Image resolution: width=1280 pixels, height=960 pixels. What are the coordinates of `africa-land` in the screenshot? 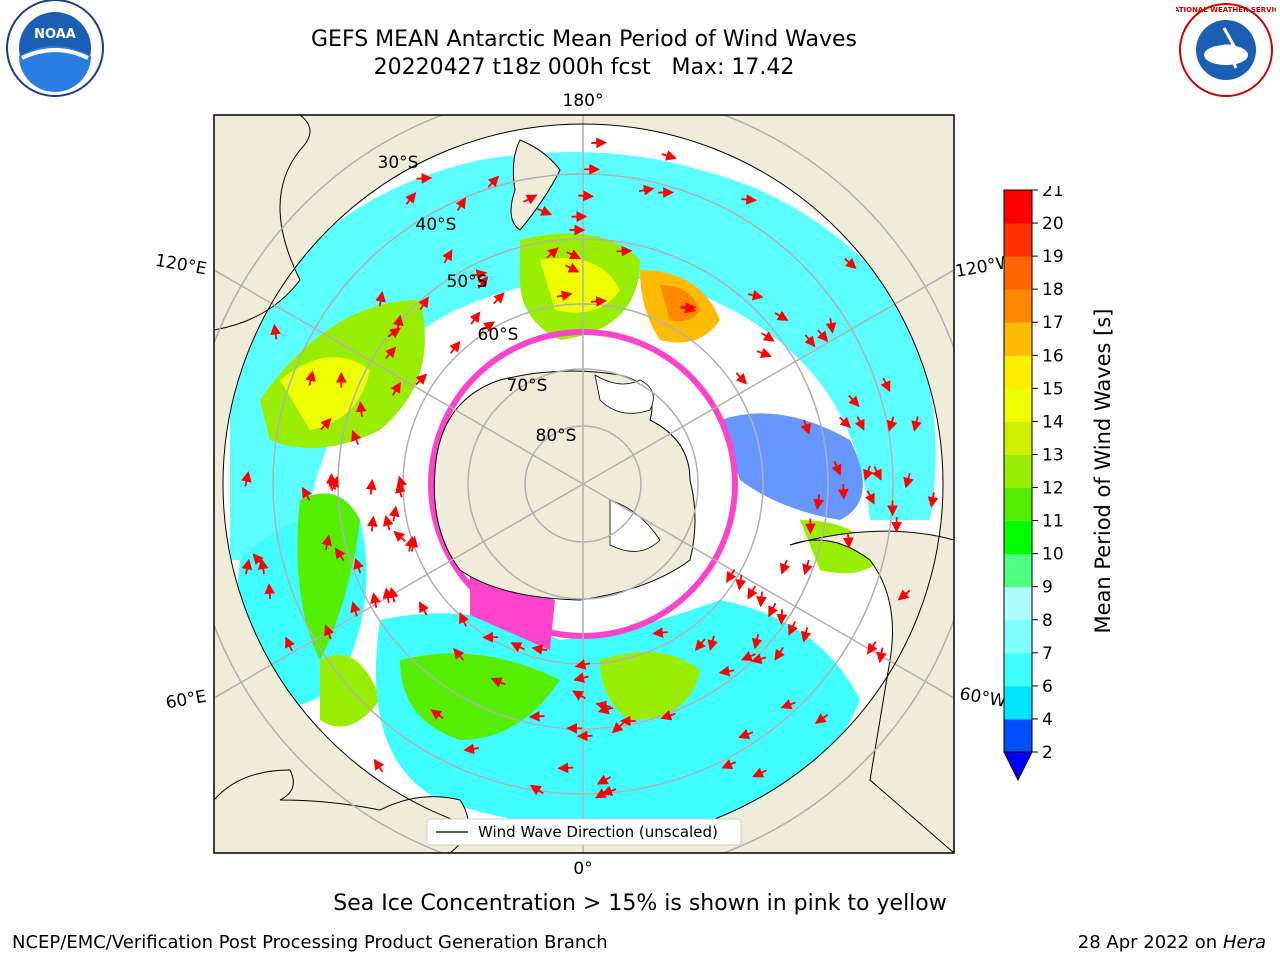 It's located at (341, 811).